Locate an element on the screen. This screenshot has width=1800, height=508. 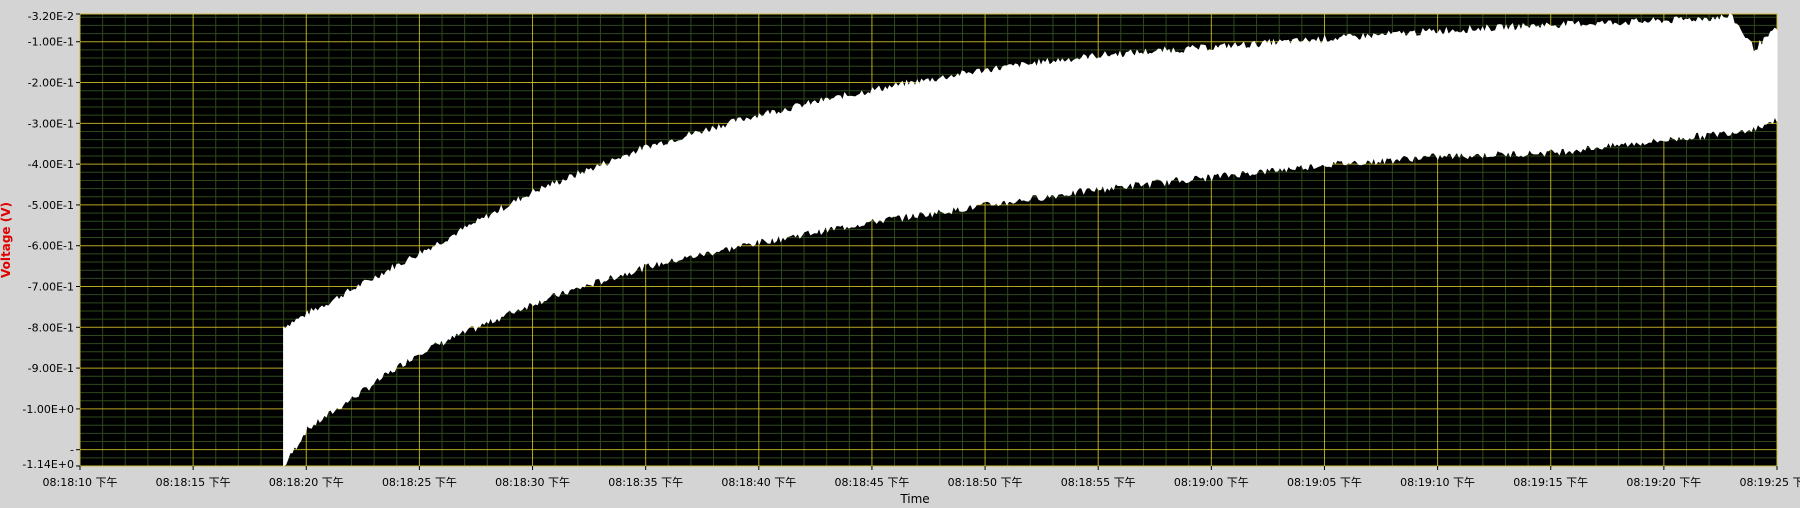
x-tick-label: 08:18:20 下午 is located at coordinates (306, 482).